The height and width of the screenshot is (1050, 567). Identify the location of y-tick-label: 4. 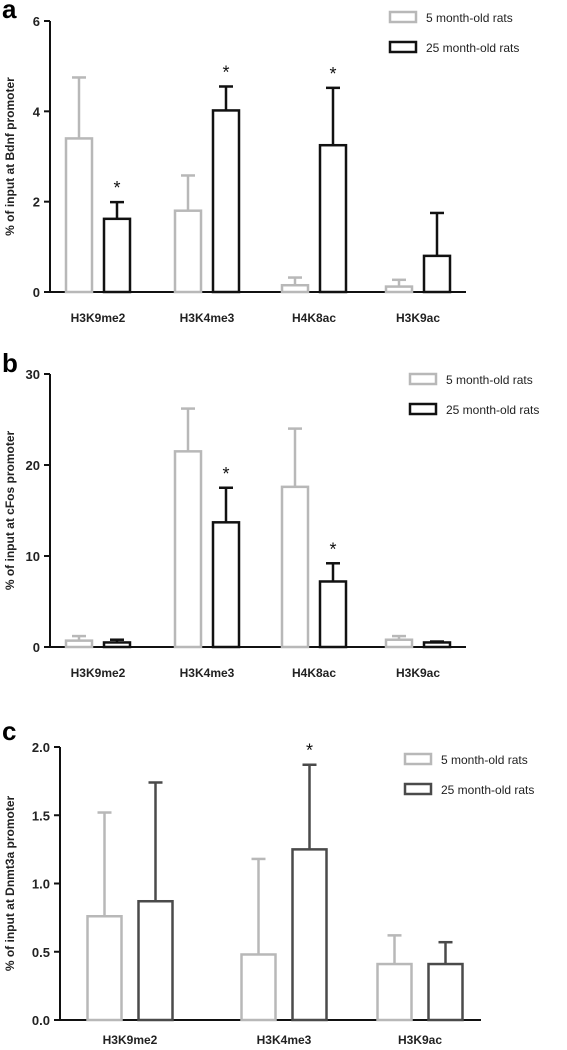
(37, 111).